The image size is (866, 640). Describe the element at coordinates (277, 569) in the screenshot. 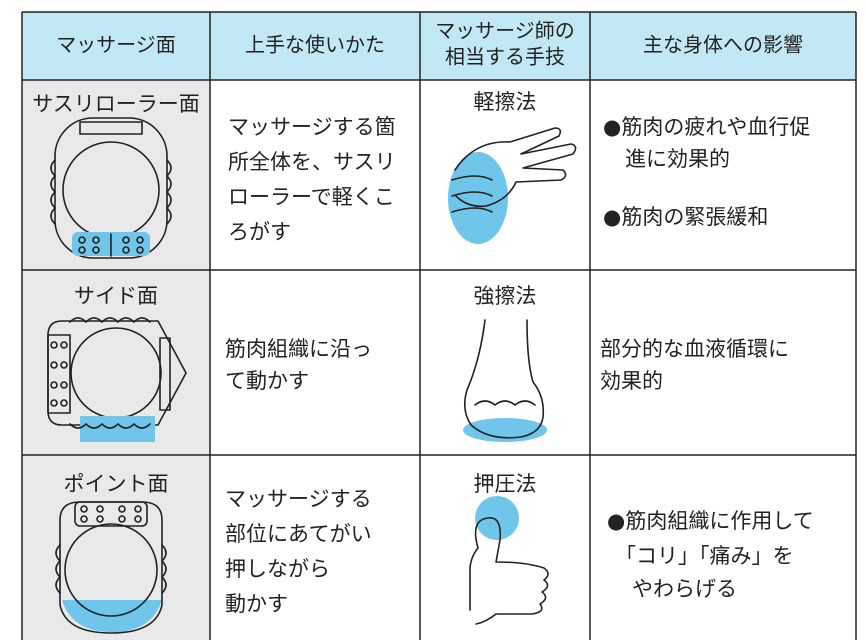

I see `usage-line: 押しながら` at that location.